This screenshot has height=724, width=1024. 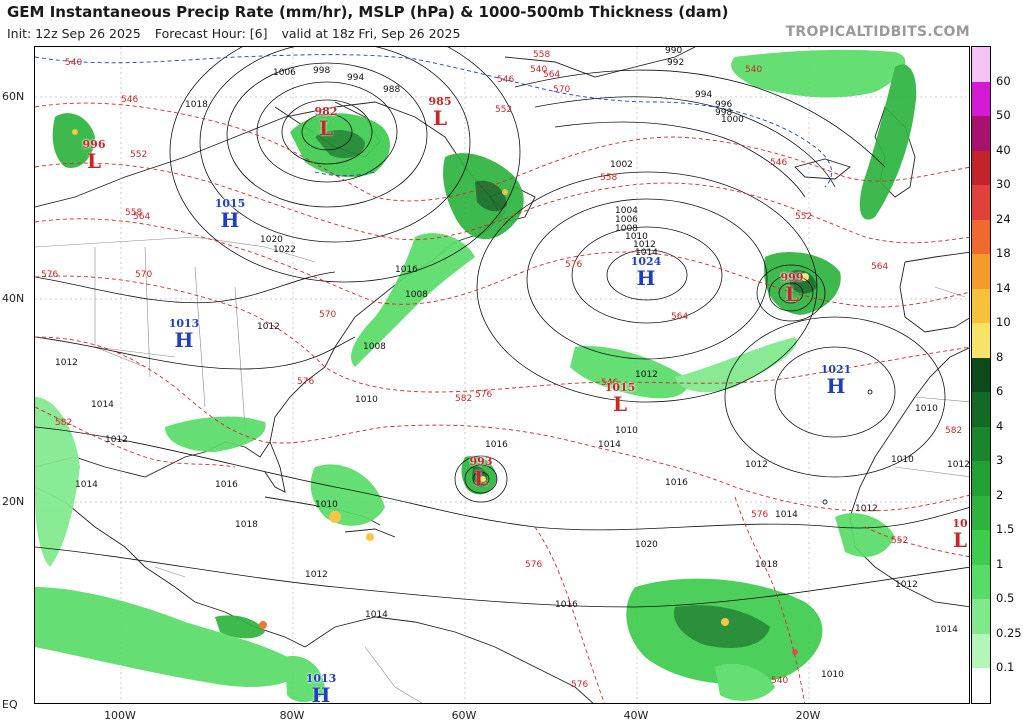 I want to click on init-time: Init: 12z Sep 26 2025, so click(x=74, y=33).